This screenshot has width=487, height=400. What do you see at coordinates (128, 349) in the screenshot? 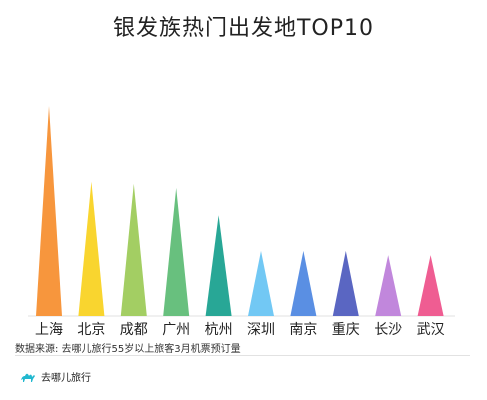
I see `data-source-note: 数据来源: 去哪儿旅行55岁以上旅客3月机票预订量` at bounding box center [128, 349].